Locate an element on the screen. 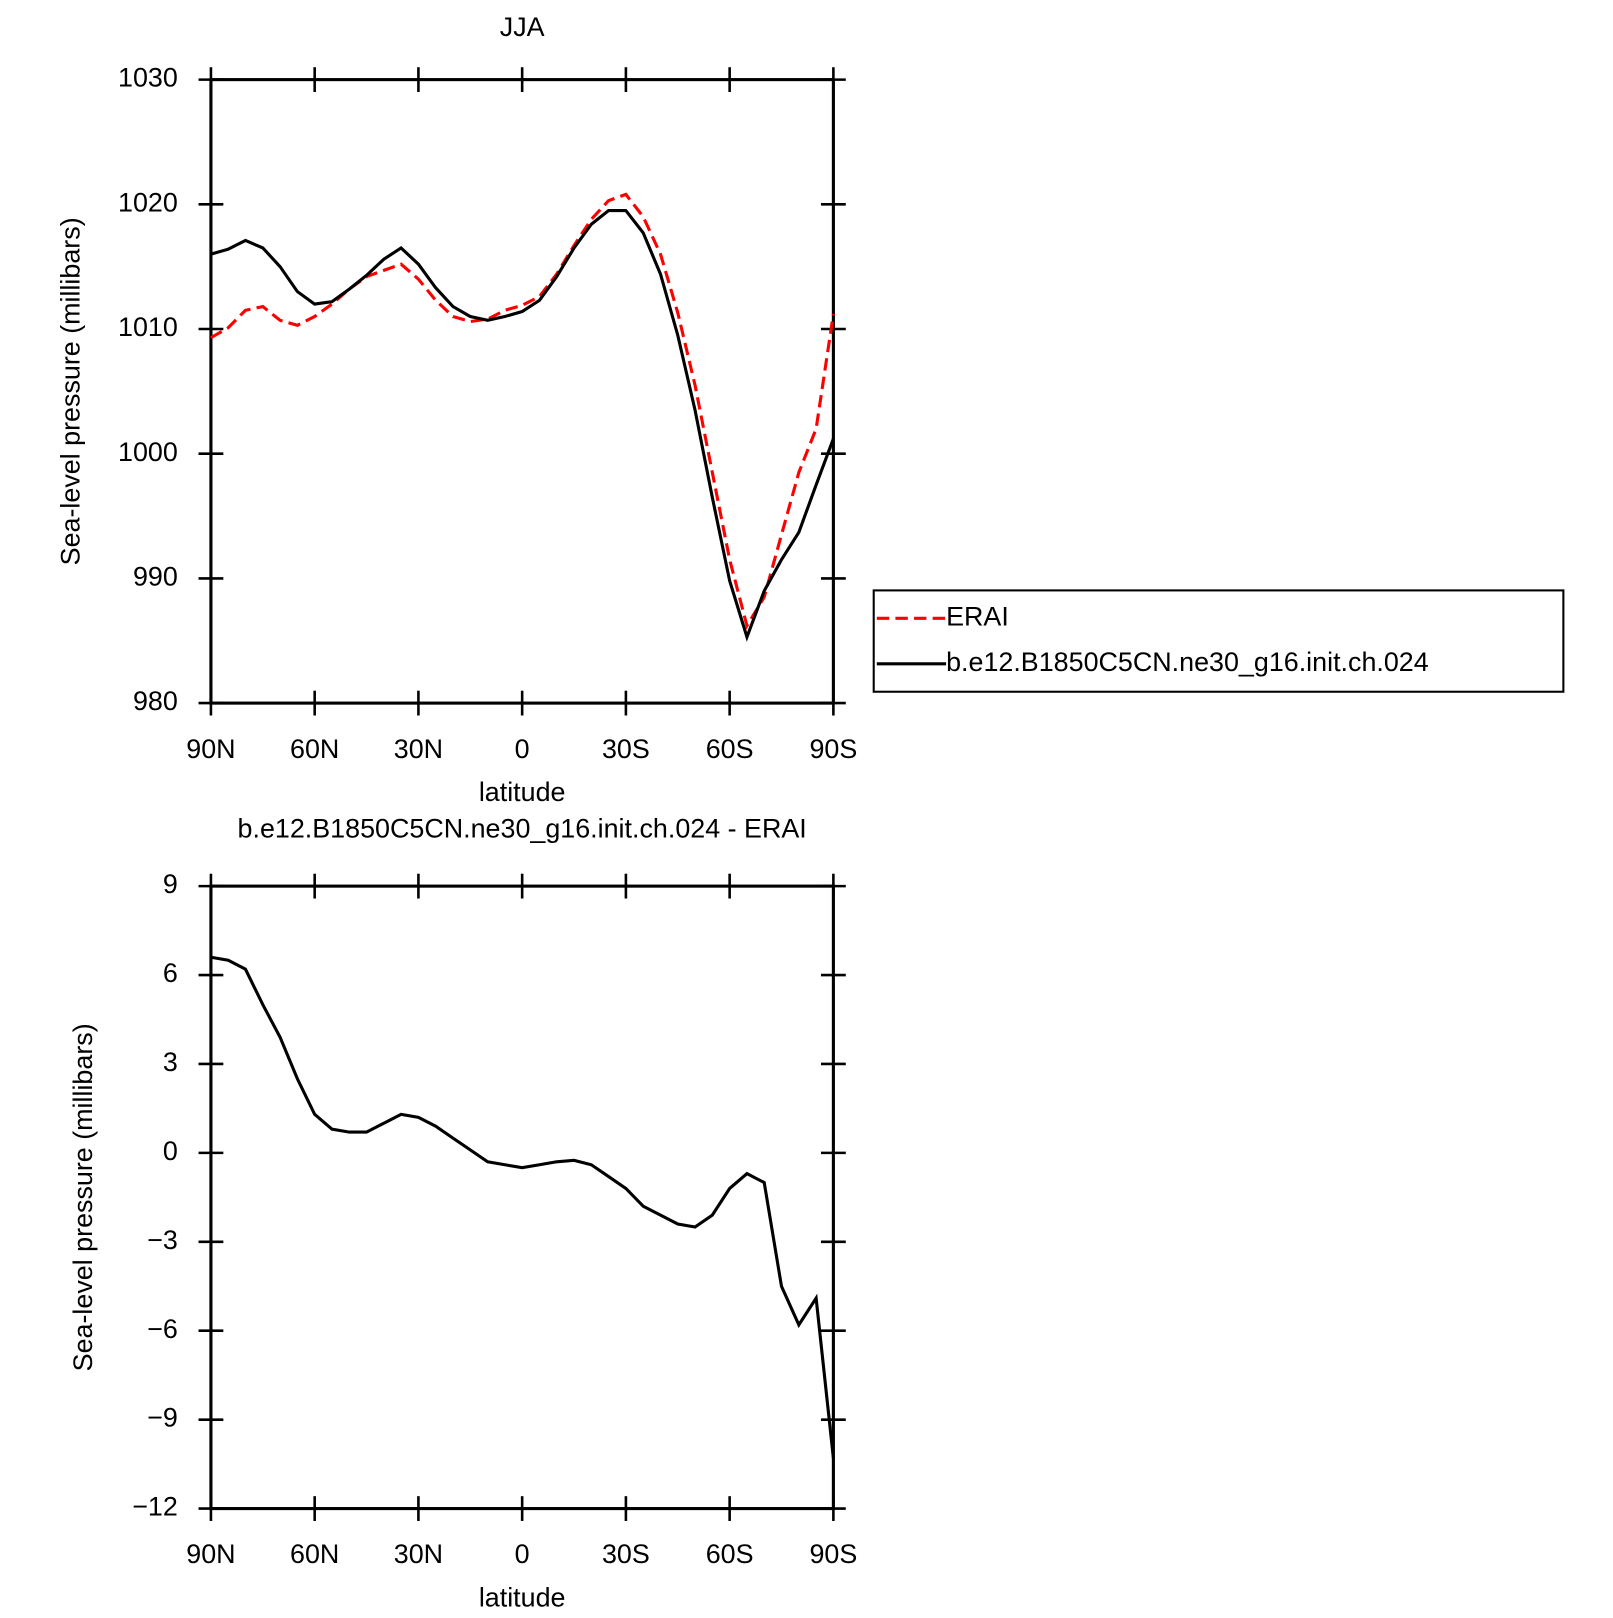 The width and height of the screenshot is (1613, 1618). chart-title: JJA is located at coordinates (522, 27).